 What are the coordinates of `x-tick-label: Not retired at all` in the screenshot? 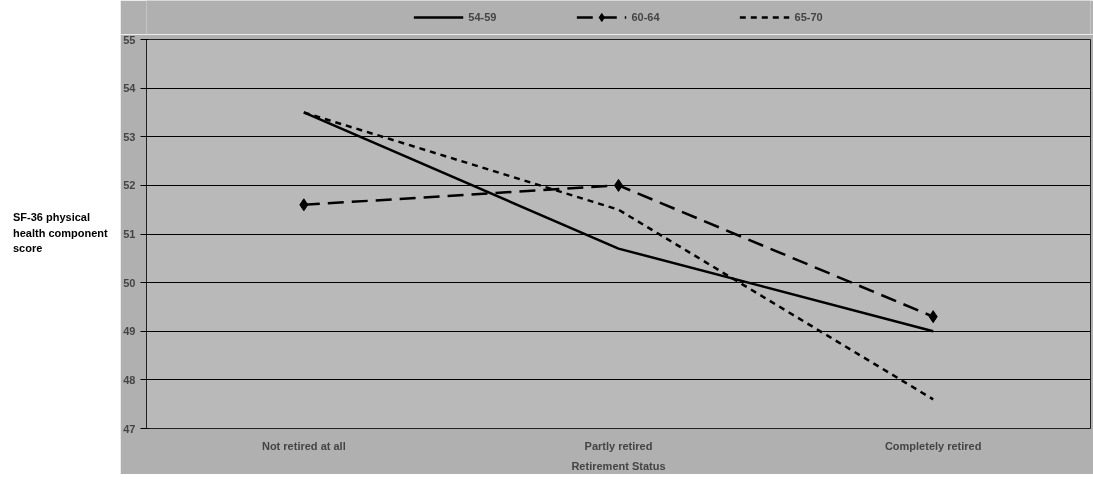 It's located at (303, 445).